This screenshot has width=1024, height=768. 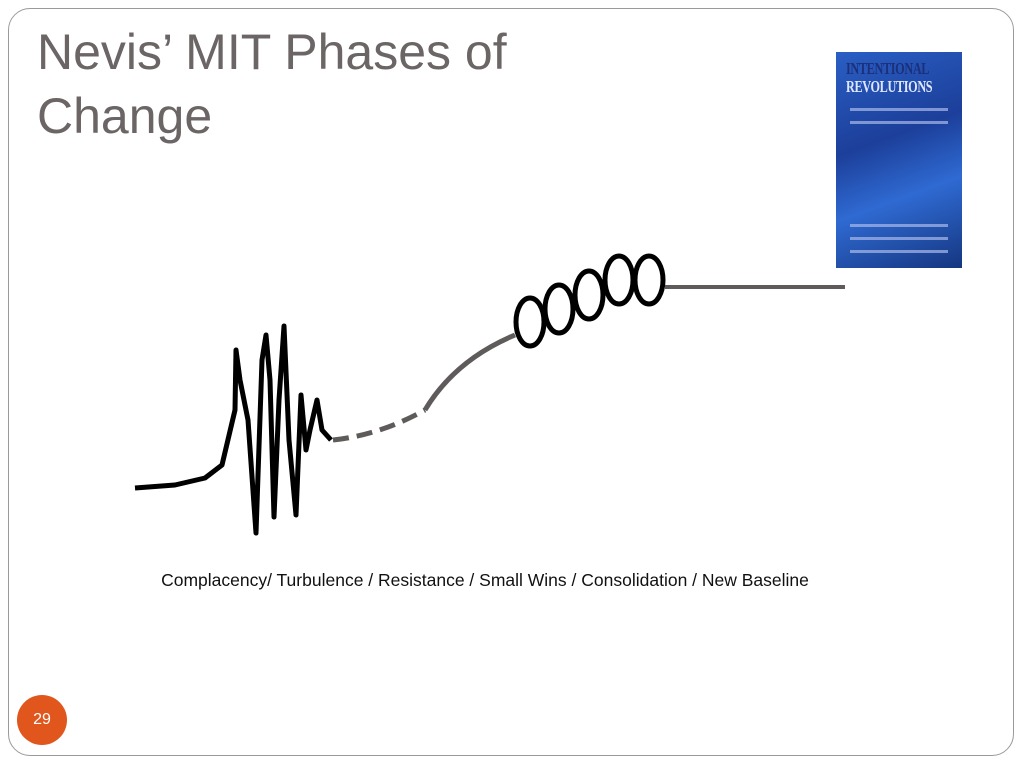 What do you see at coordinates (889, 86) in the screenshot?
I see `book-title-line: REVOLUTIONS` at bounding box center [889, 86].